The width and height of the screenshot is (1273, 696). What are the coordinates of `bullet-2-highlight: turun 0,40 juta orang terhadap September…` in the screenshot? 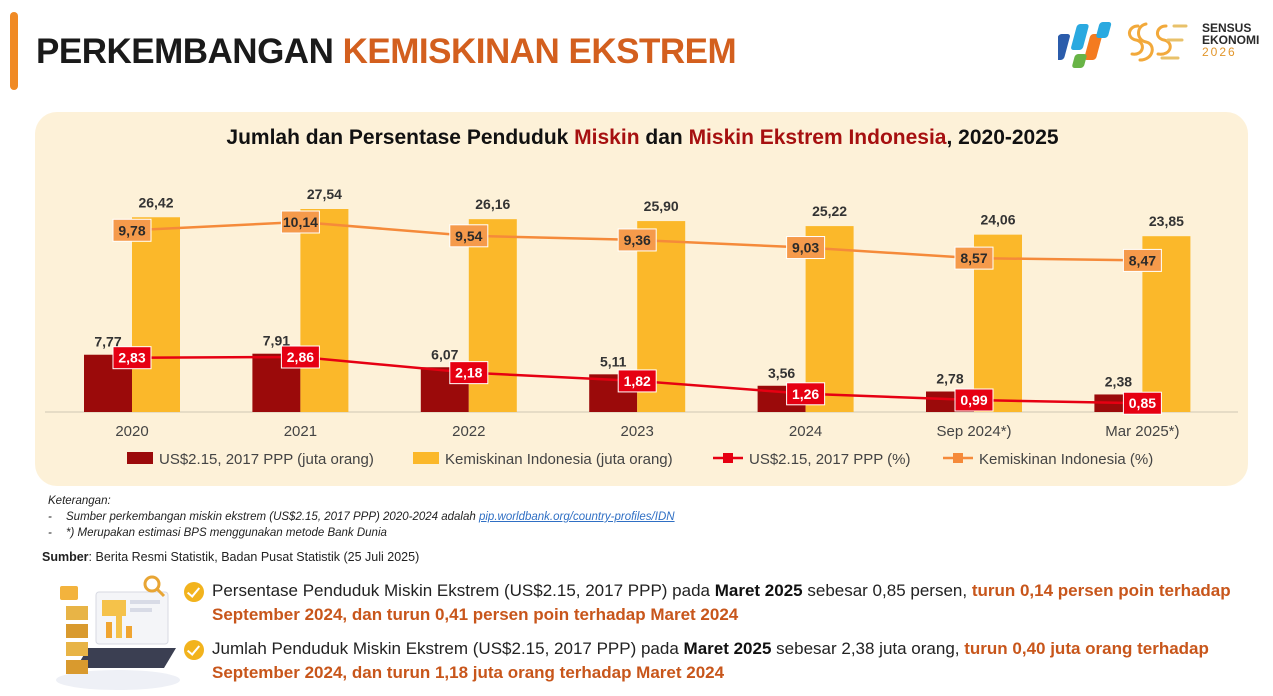 It's located at (710, 660).